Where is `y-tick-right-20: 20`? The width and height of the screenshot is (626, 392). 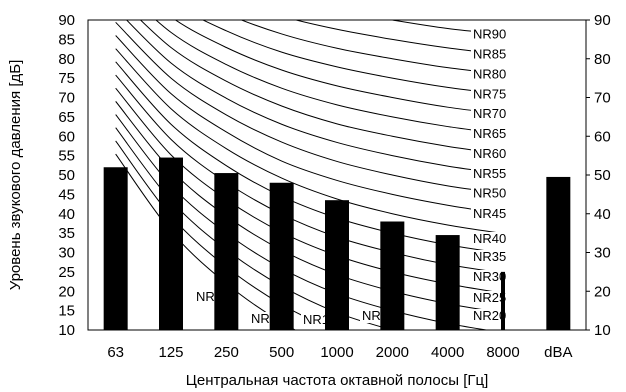
y-tick-right-20: 20 is located at coordinates (602, 291).